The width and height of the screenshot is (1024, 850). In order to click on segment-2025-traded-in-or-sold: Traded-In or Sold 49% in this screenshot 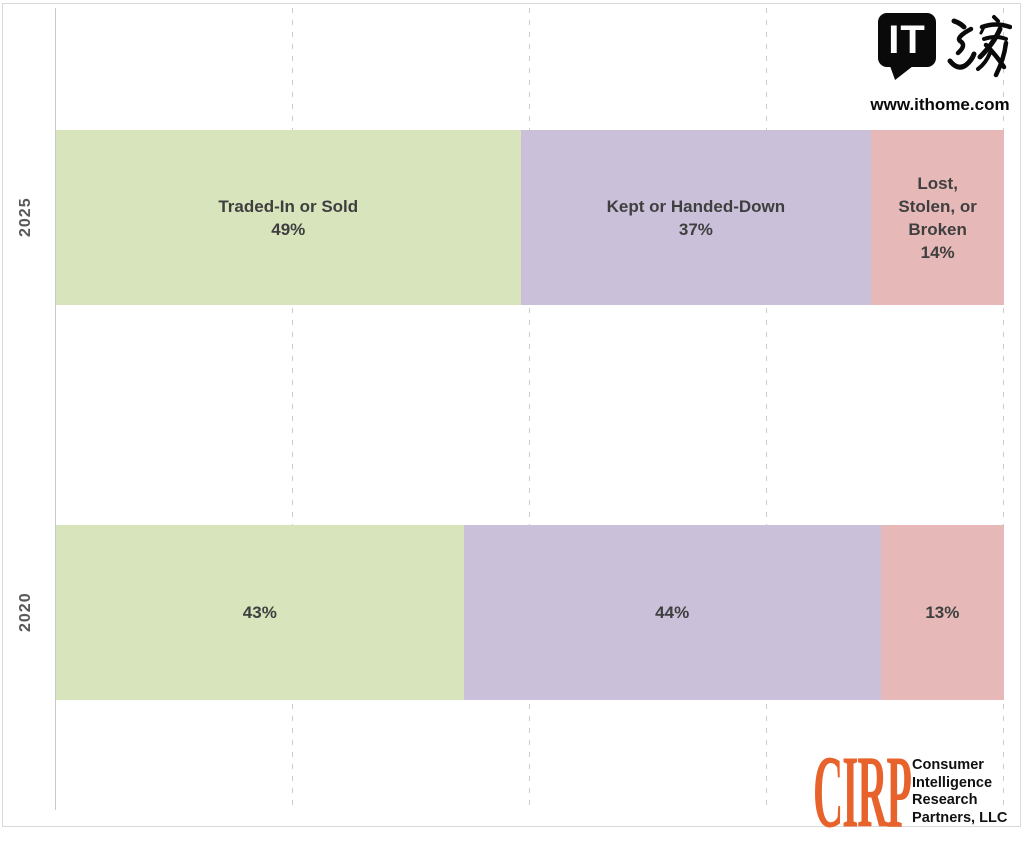, I will do `click(288, 217)`.